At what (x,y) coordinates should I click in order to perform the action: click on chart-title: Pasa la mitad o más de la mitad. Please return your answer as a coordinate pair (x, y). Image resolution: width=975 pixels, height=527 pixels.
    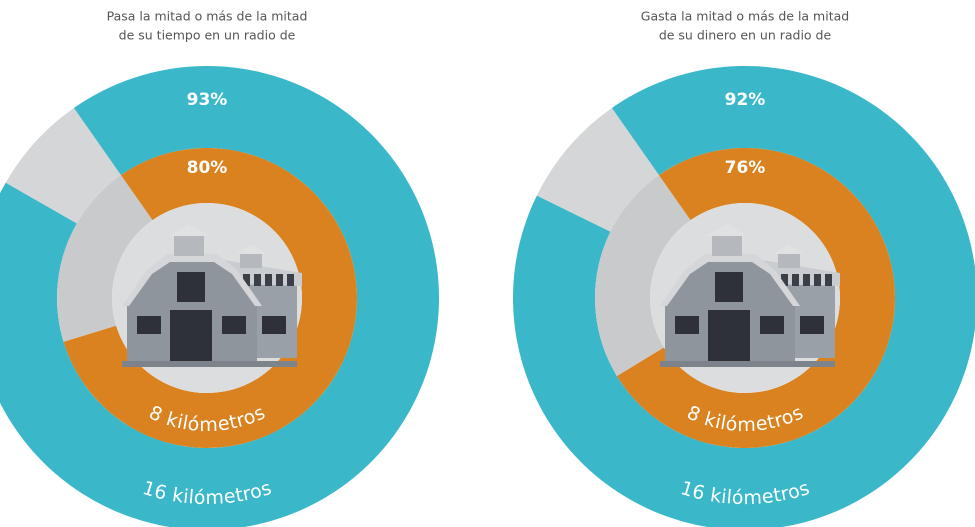
    Looking at the image, I should click on (207, 16).